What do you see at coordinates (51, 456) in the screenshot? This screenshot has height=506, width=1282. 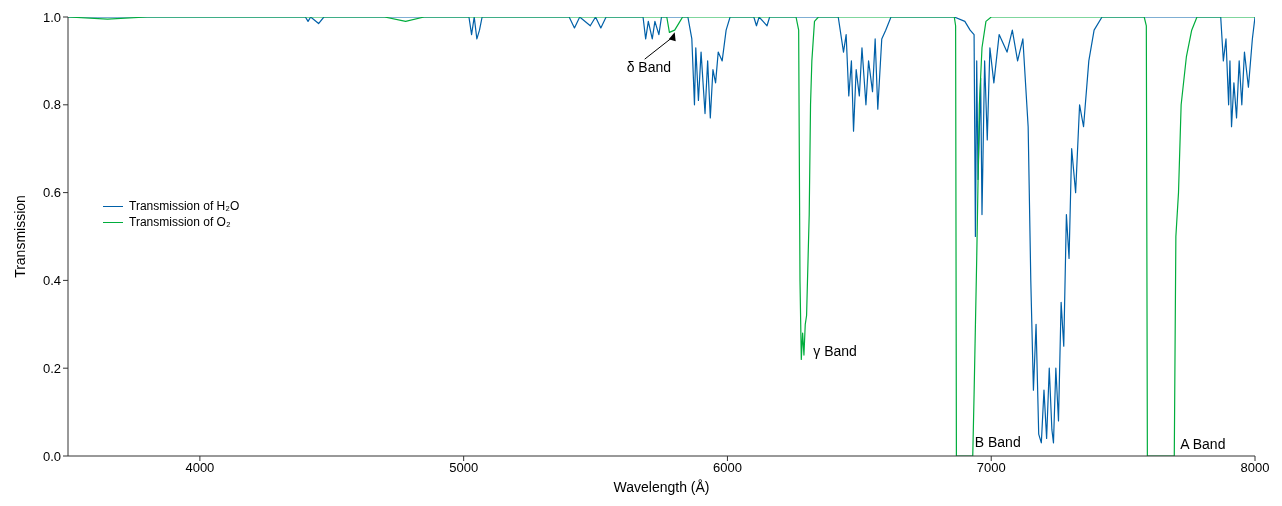 I see `y-tick-label: 0.0` at bounding box center [51, 456].